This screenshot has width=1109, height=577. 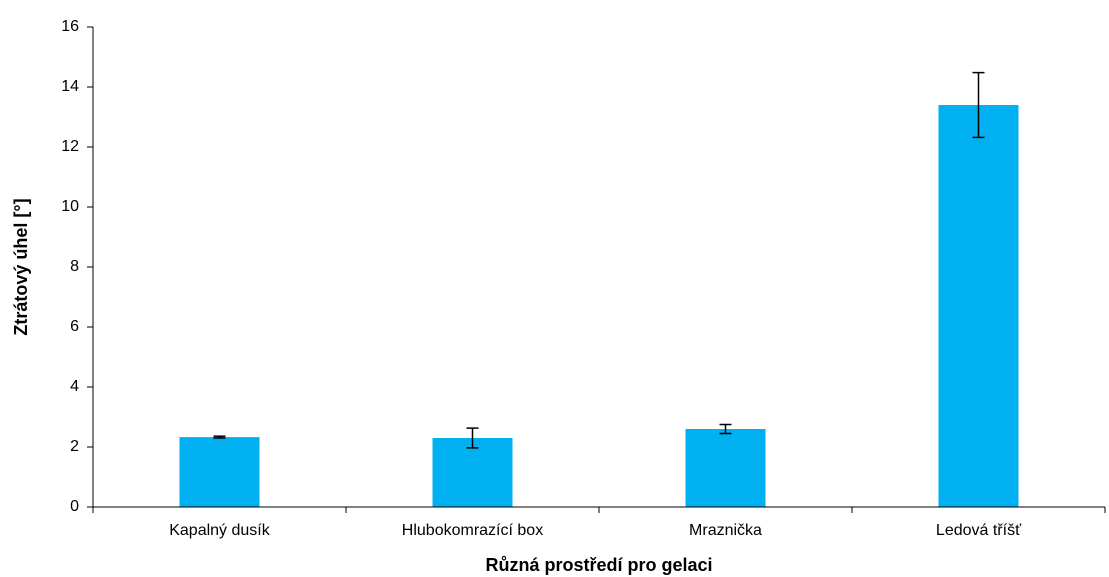 I want to click on y-tick-label: 0, so click(x=74, y=506).